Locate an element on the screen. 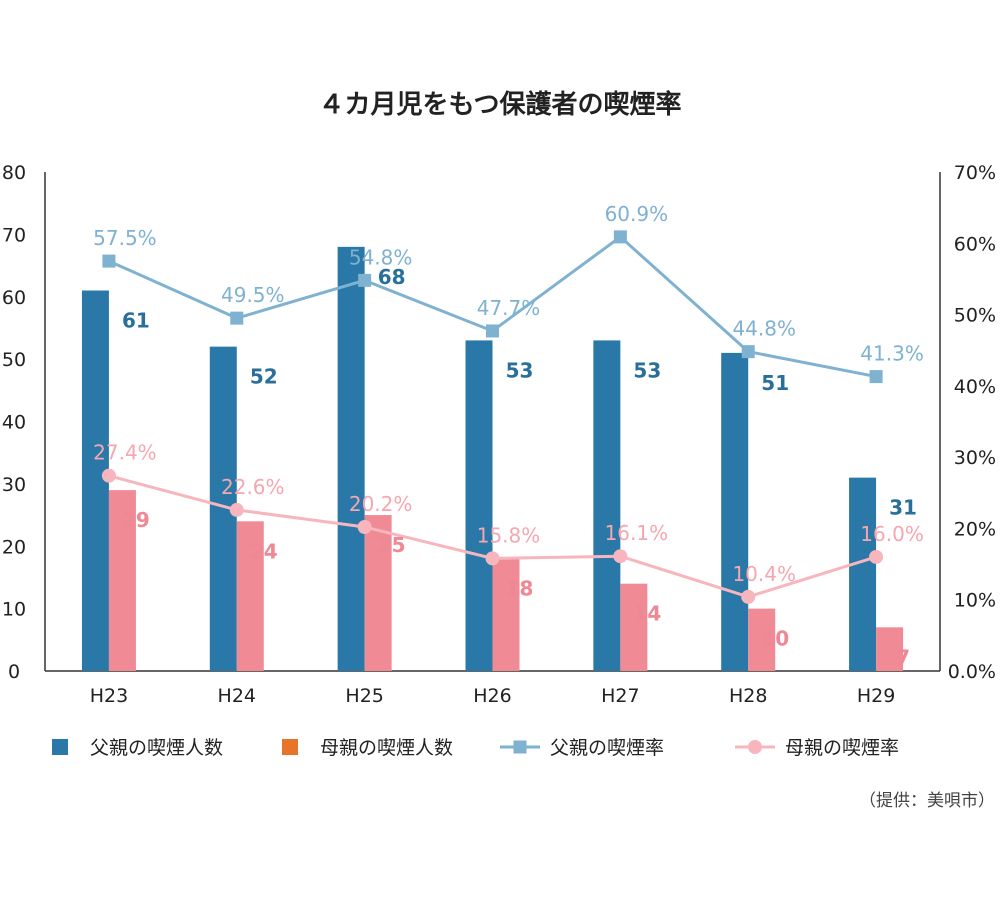 The height and width of the screenshot is (898, 1000). right-tick-label: 10% is located at coordinates (975, 601).